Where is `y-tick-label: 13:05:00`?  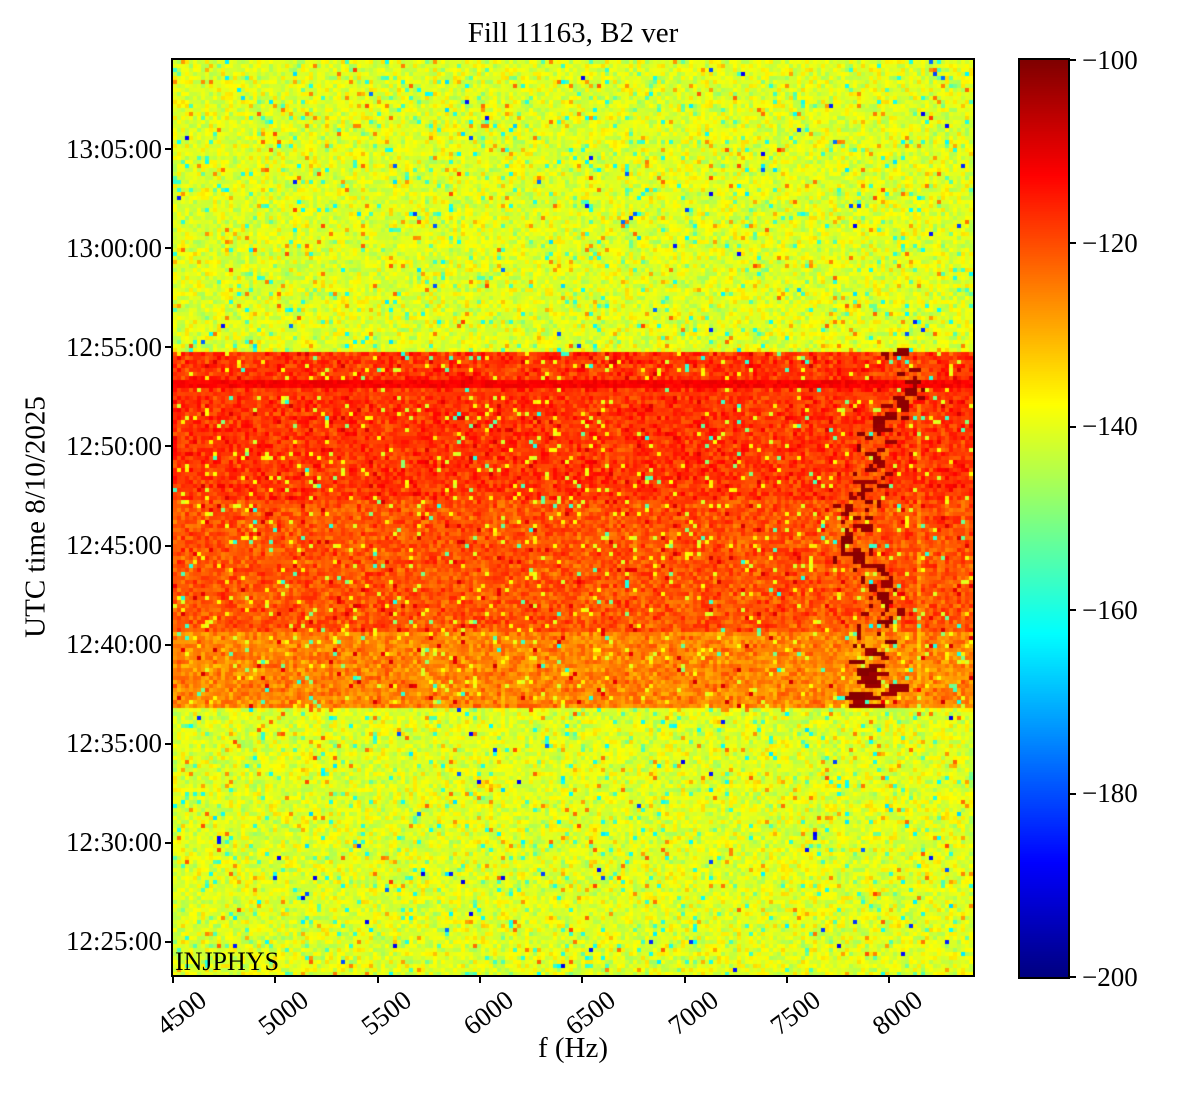
y-tick-label: 13:05:00 is located at coordinates (113, 148).